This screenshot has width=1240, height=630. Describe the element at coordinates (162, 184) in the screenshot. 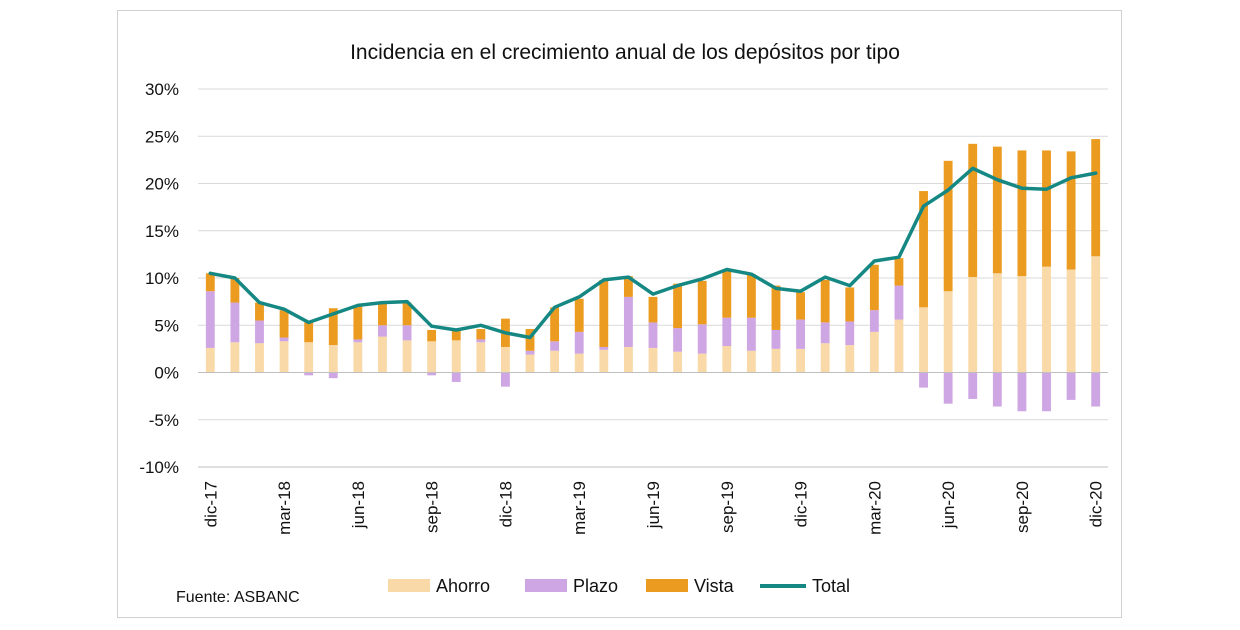

I see `y-tick-label: 20%` at that location.